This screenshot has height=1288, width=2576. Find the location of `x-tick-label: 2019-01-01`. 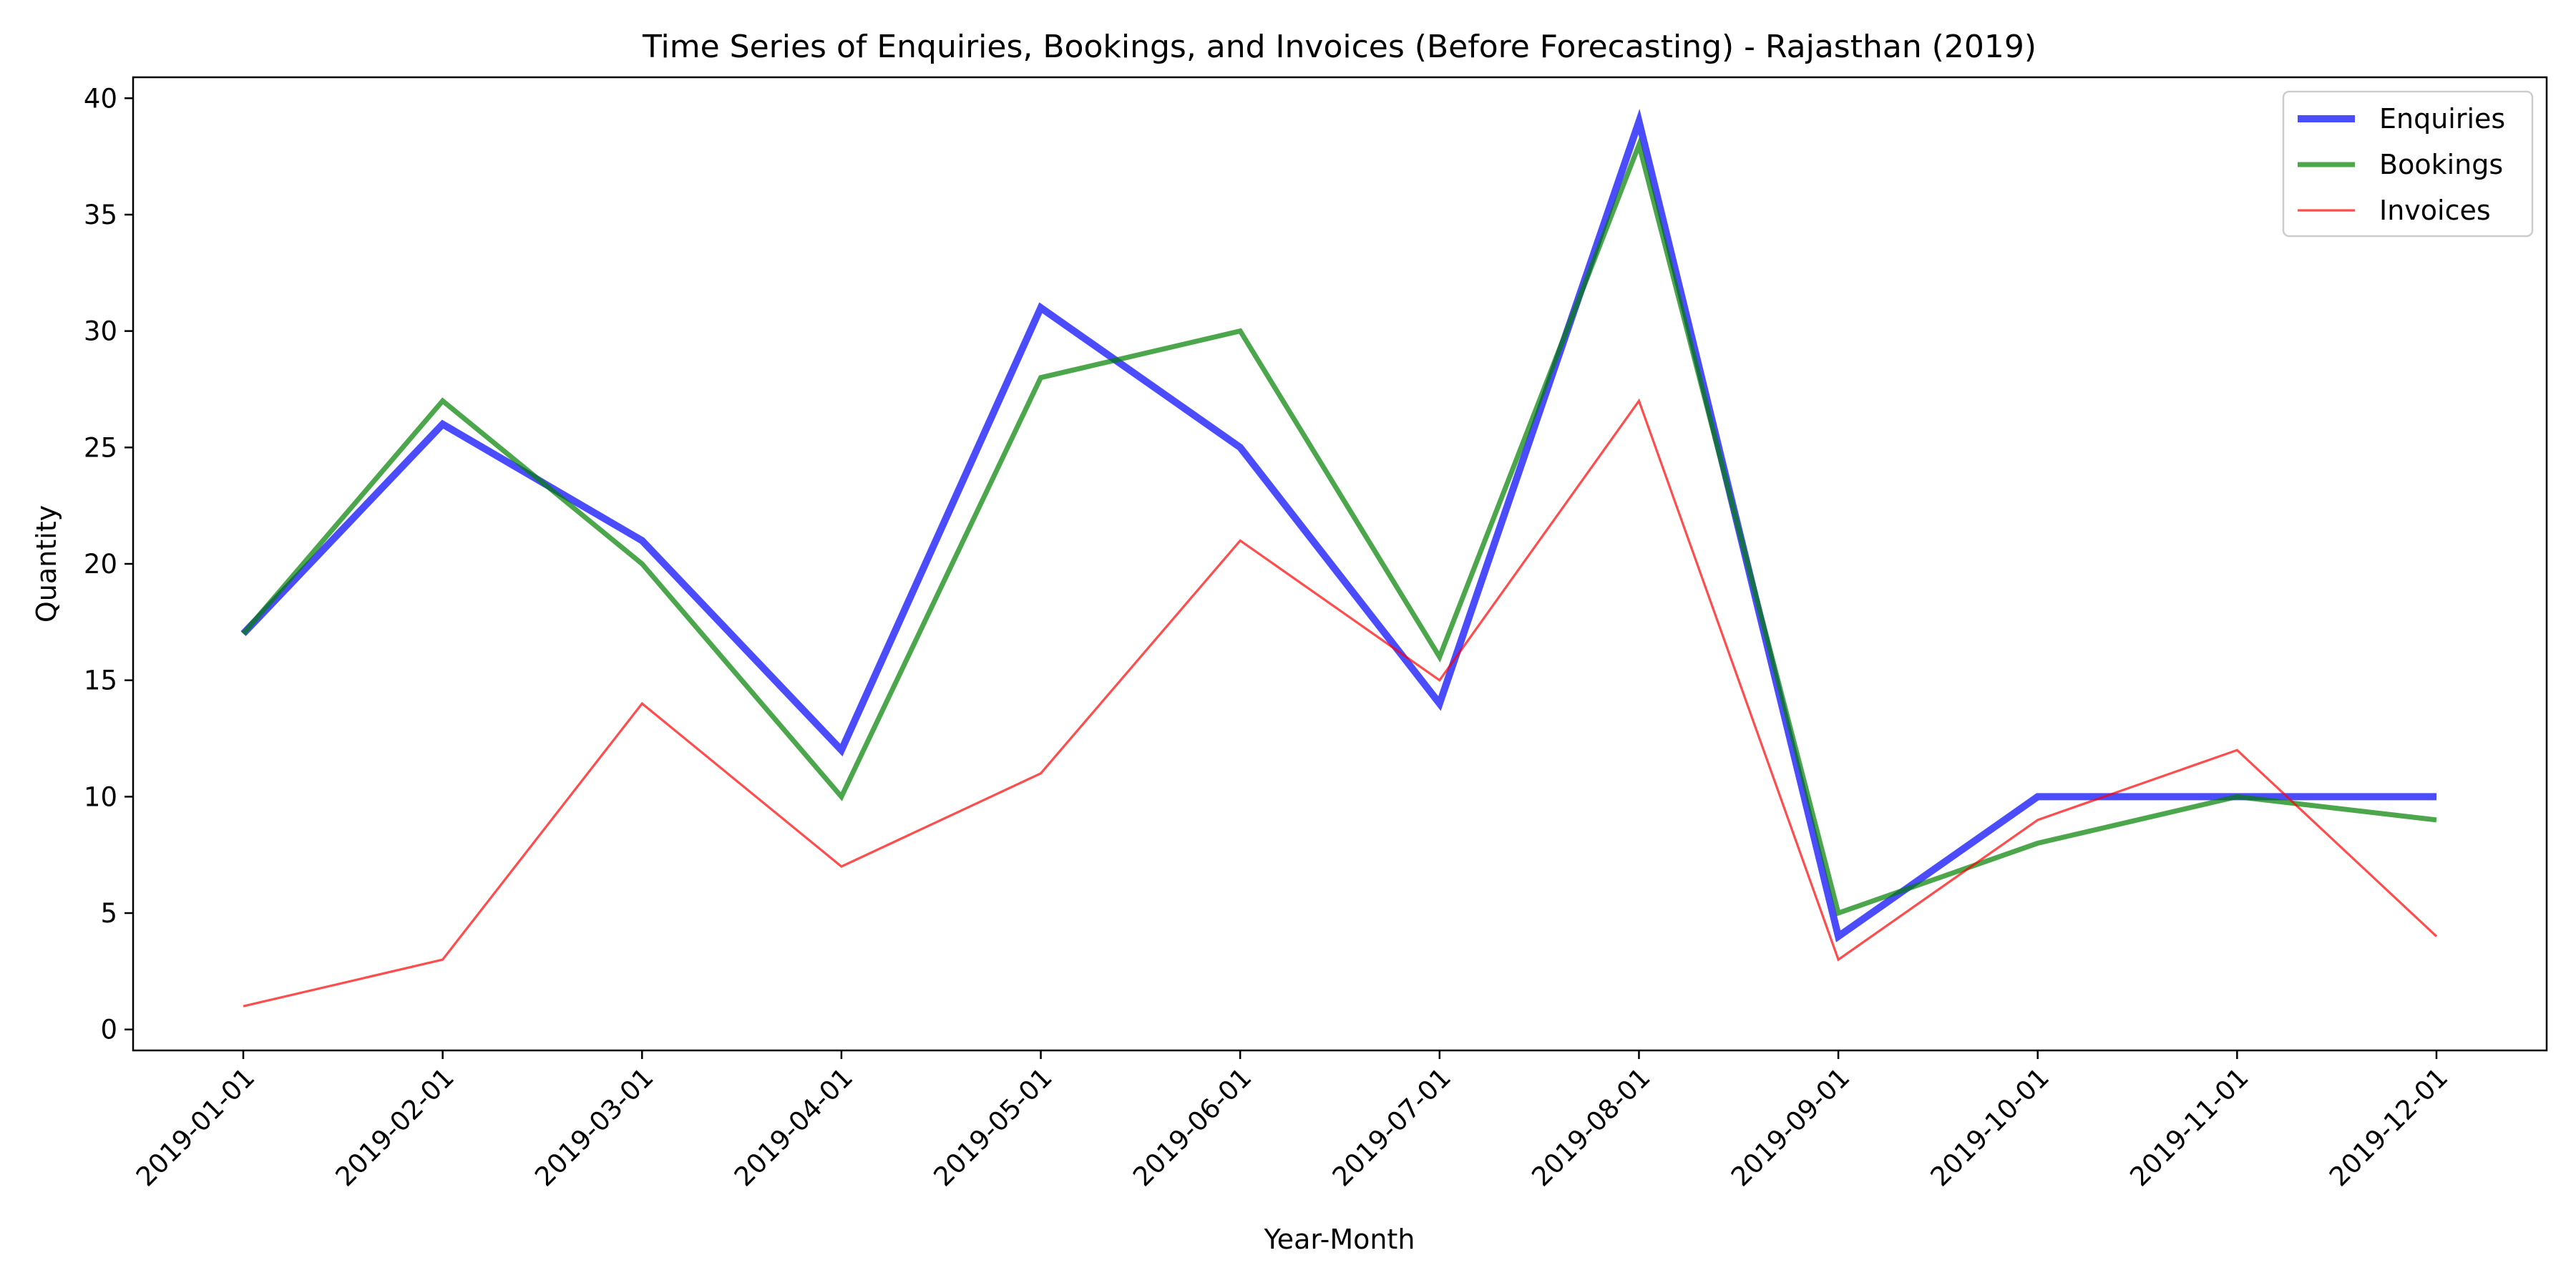

x-tick-label: 2019-01-01 is located at coordinates (195, 1127).